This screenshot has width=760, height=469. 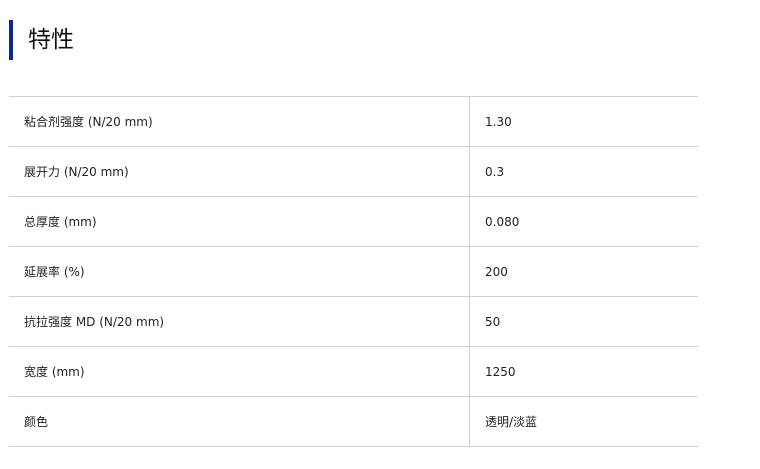 I want to click on table-row: 展开力 (N/20 mm) 0.3, so click(x=353, y=171).